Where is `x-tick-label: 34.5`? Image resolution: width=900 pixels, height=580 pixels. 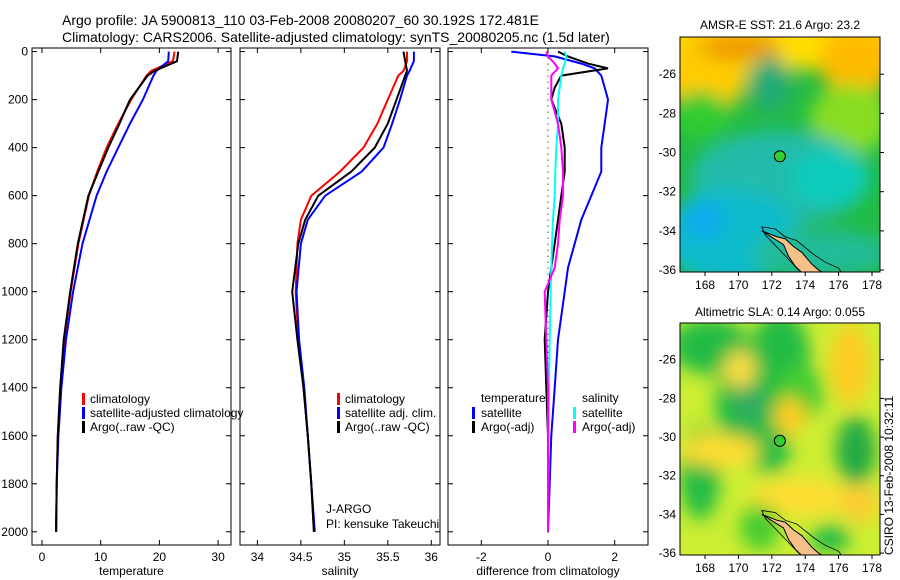 x-tick-label: 34.5 is located at coordinates (301, 557).